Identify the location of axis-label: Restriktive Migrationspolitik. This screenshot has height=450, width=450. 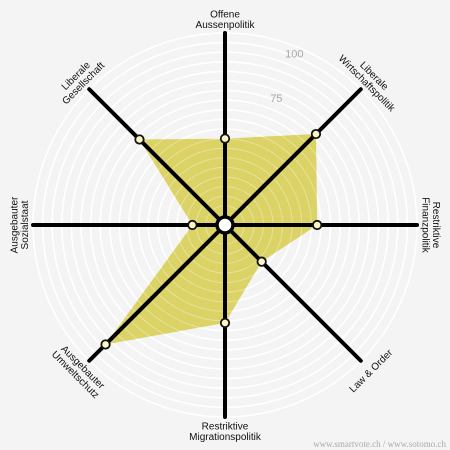
(225, 432).